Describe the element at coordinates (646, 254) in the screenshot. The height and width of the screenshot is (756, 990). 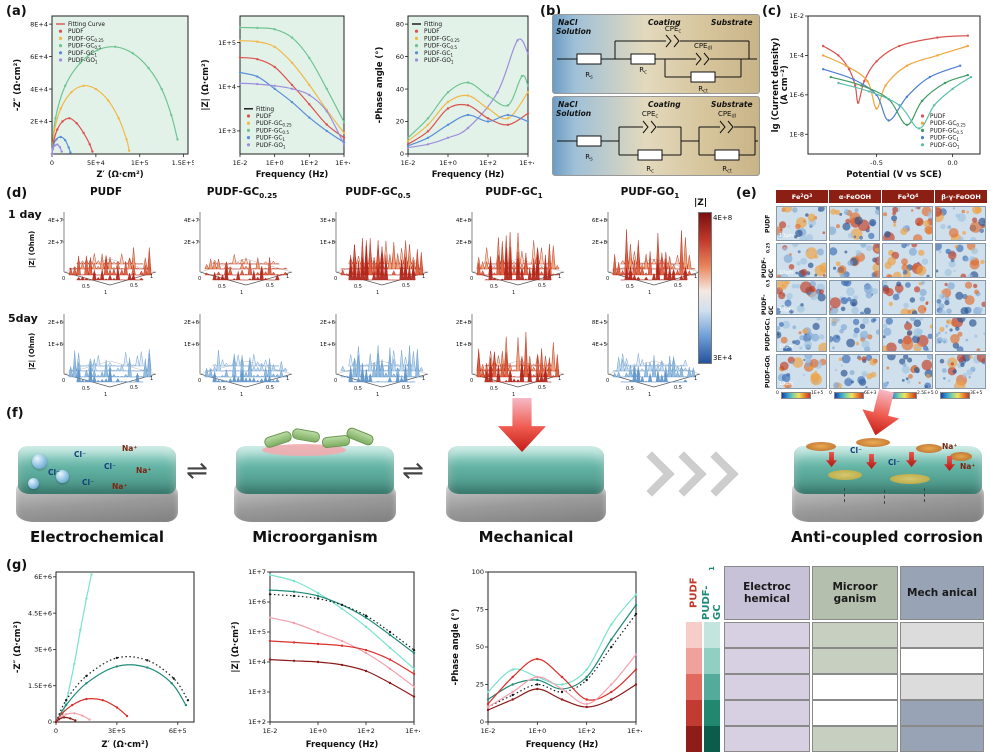
I see `surface-plot: 6E+8 2E+8 0 0.5 1 0.5 1` at that location.